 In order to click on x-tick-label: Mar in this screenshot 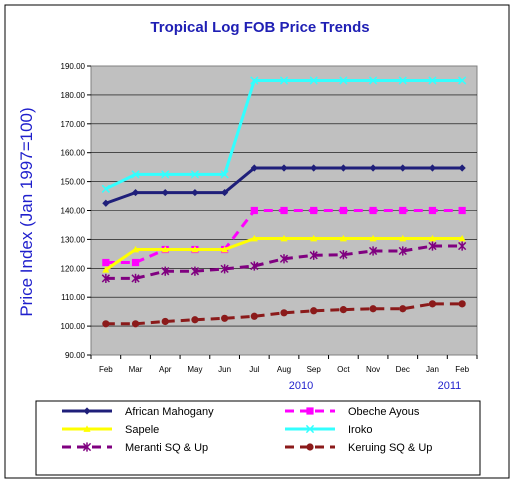, I will do `click(136, 369)`.